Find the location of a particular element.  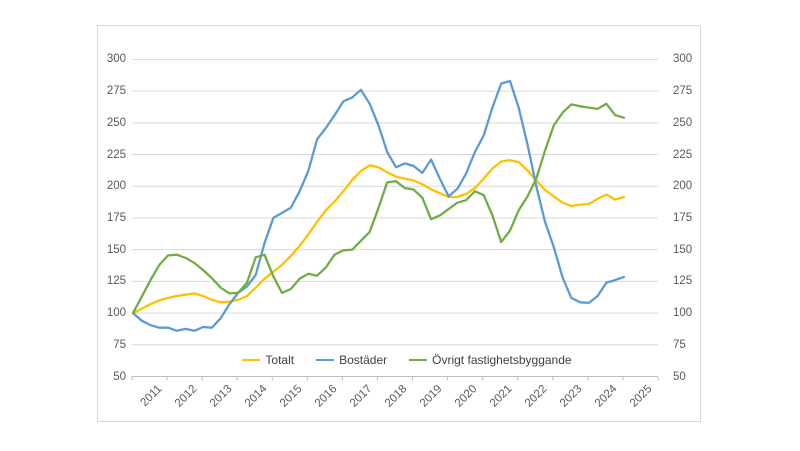

y-axis-label-right: 250 is located at coordinates (683, 122).